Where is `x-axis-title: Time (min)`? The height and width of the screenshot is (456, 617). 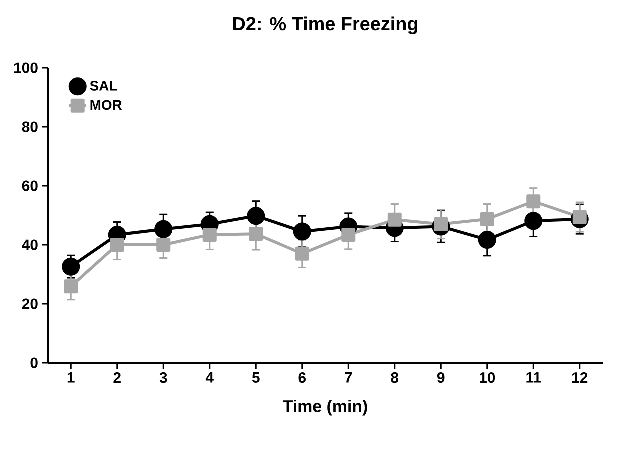
x-axis-title: Time (min) is located at coordinates (325, 408).